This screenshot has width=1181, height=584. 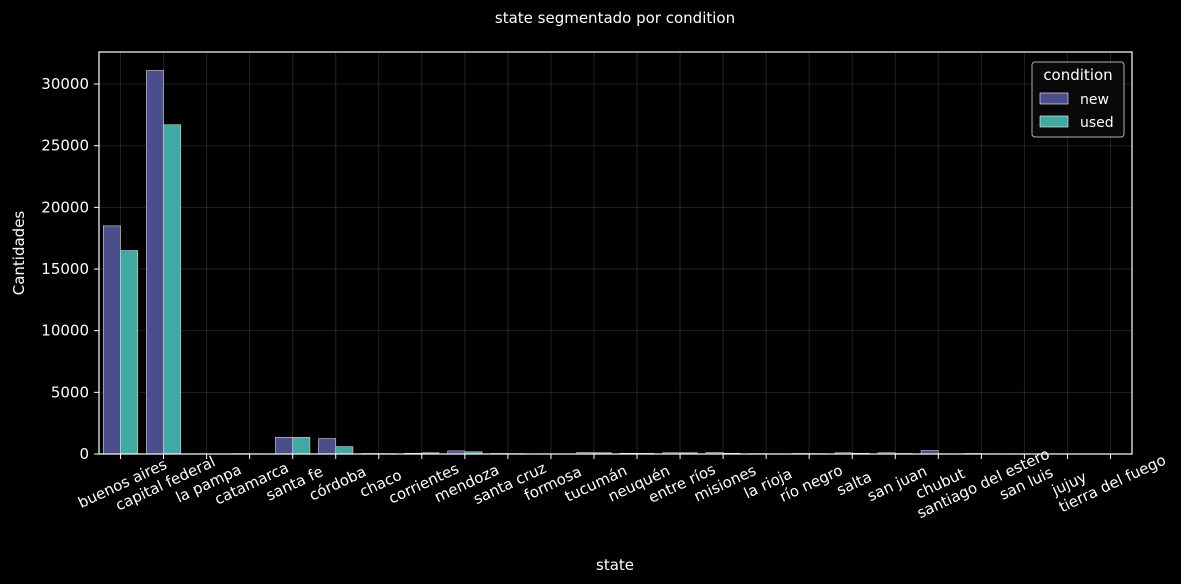 I want to click on y-tick-label: 0, so click(x=84, y=454).